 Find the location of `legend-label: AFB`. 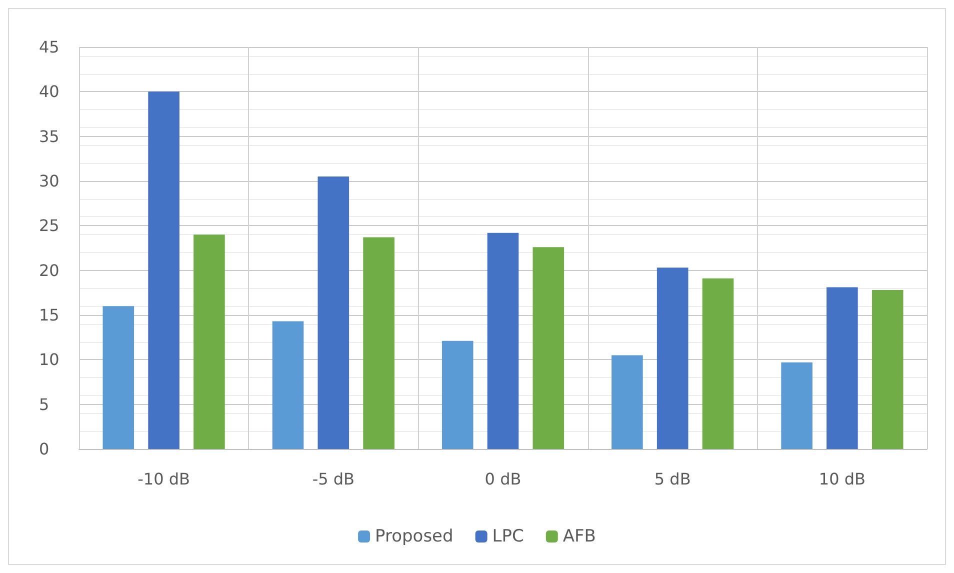

legend-label: AFB is located at coordinates (579, 536).